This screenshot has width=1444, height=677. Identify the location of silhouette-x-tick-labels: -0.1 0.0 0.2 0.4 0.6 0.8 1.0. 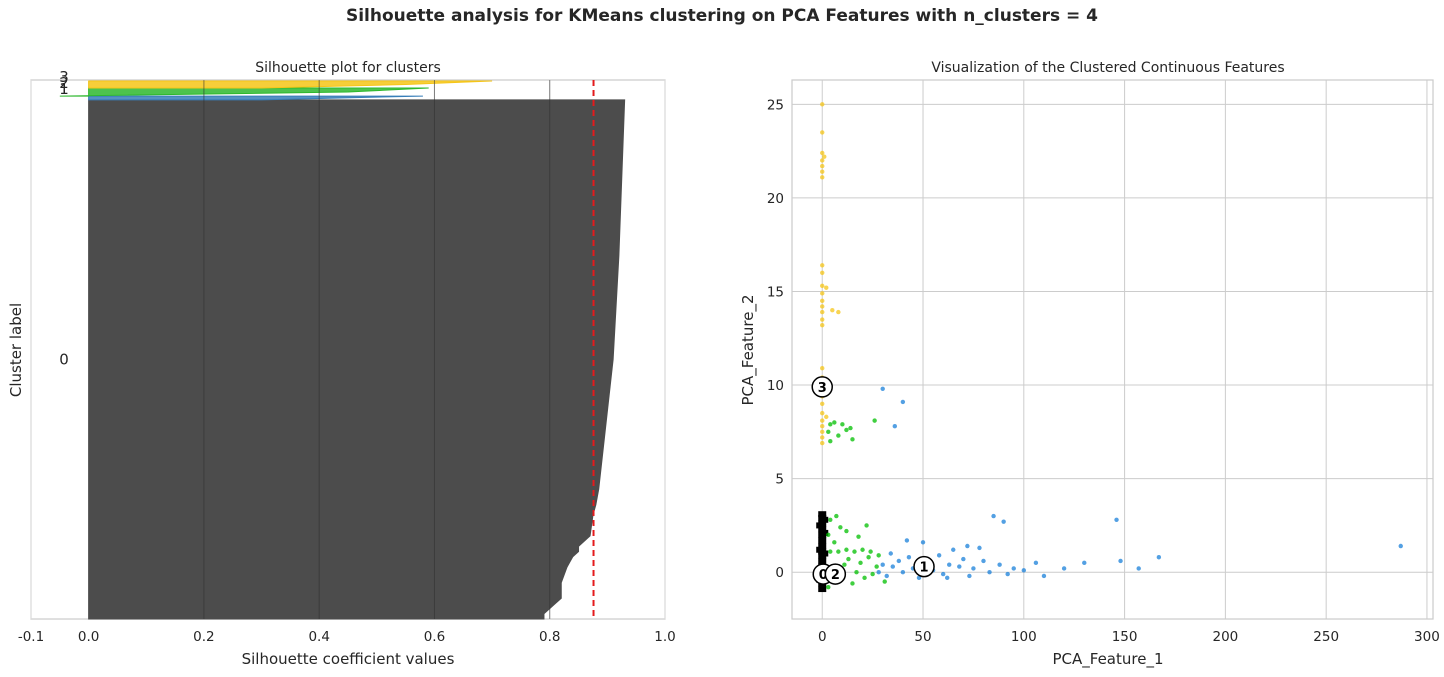
(347, 637).